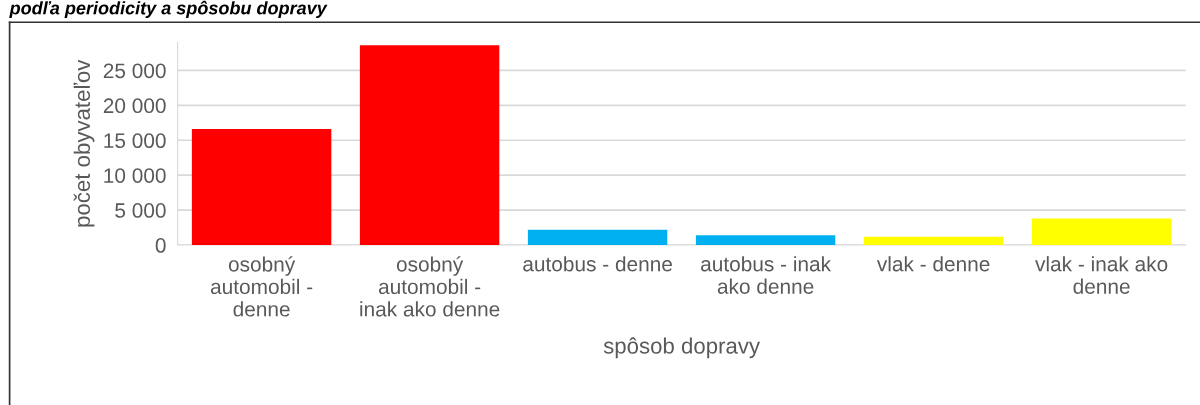 The height and width of the screenshot is (405, 1200). What do you see at coordinates (682, 348) in the screenshot?
I see `x-axis-title: spôsob dopravy` at bounding box center [682, 348].